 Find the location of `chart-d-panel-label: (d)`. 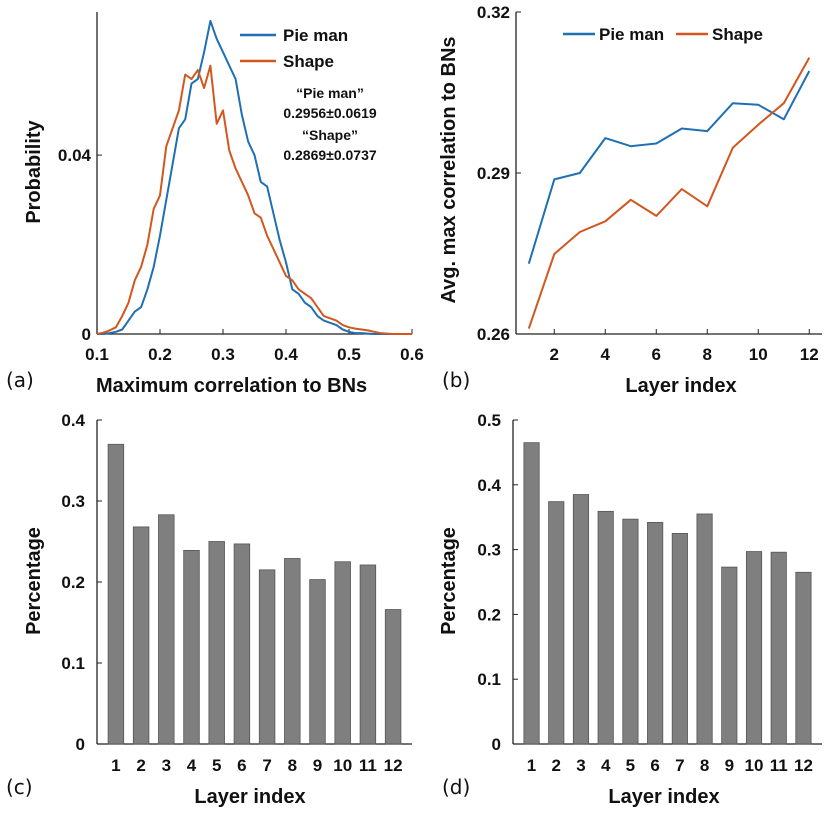

chart-d-panel-label: (d) is located at coordinates (456, 787).